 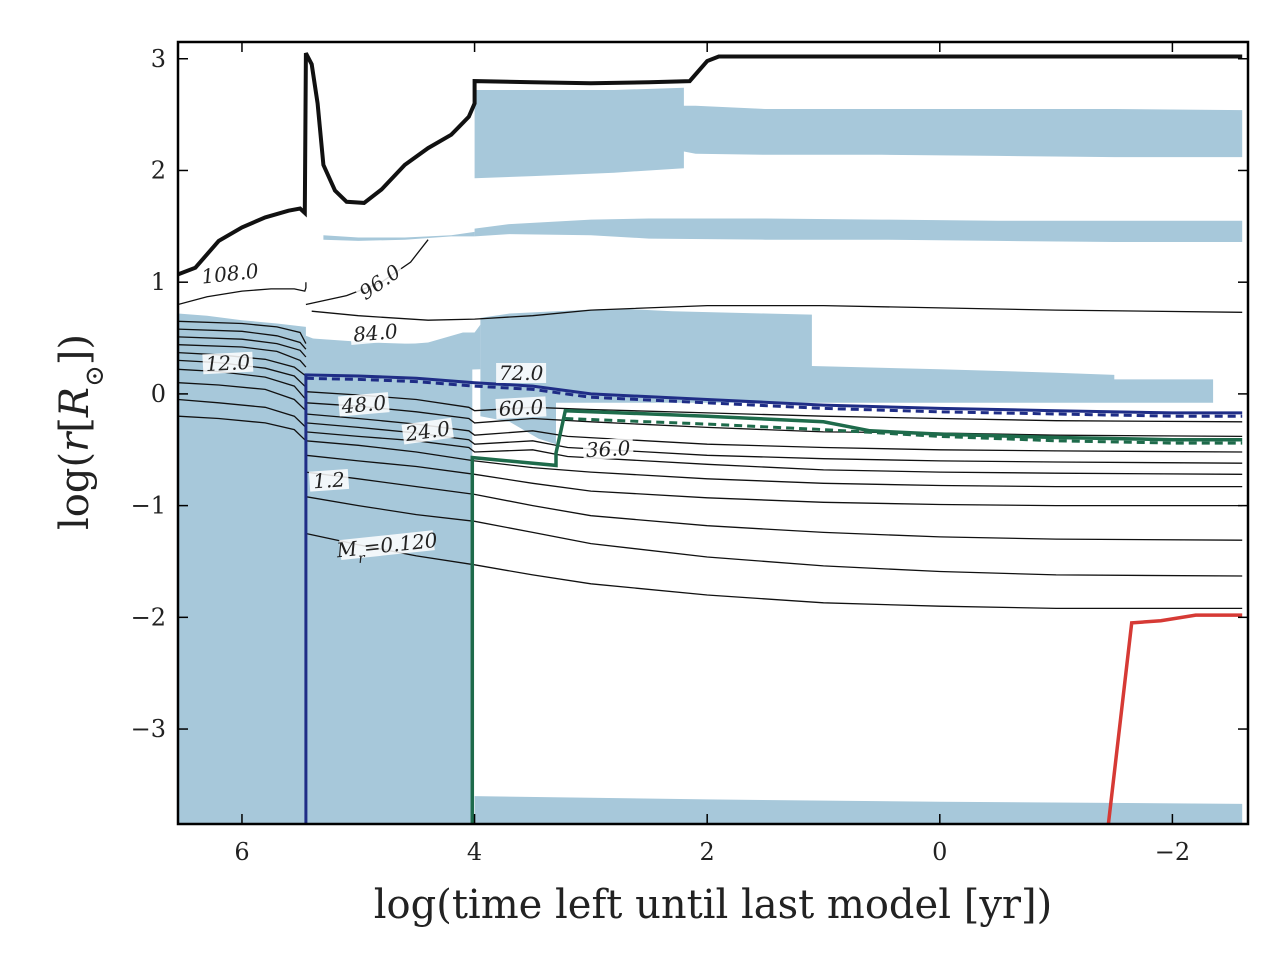 I want to click on contour-label: 1.2, so click(x=329, y=480).